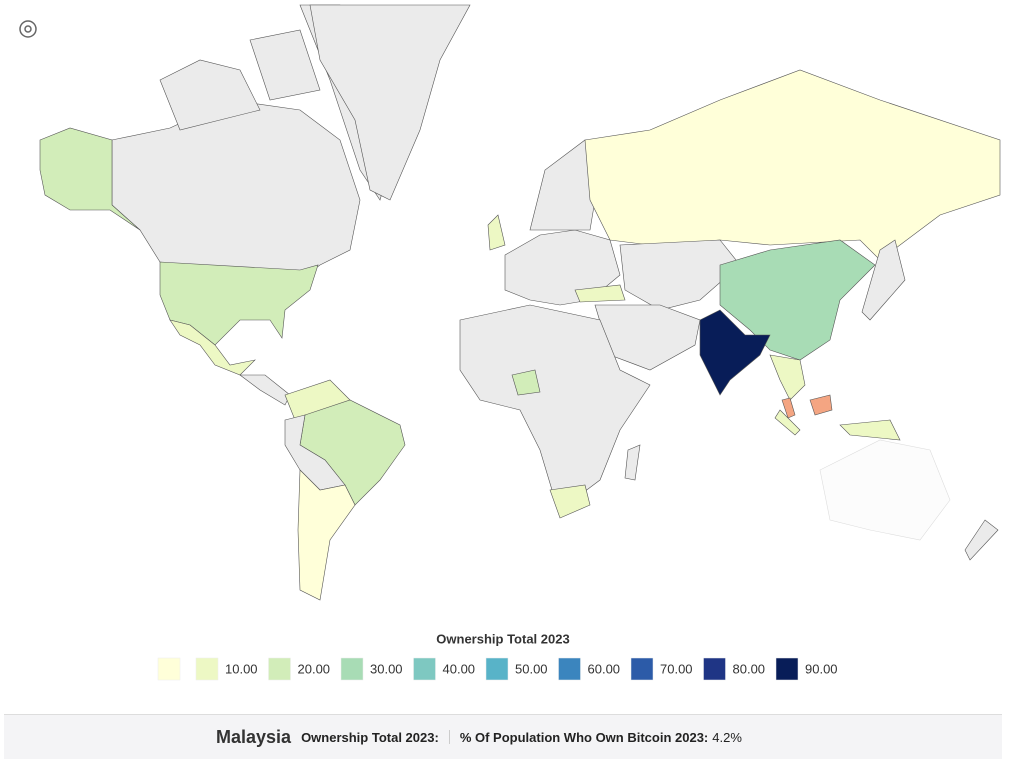  What do you see at coordinates (502, 638) in the screenshot?
I see `legend-title: Ownership Total 2023` at bounding box center [502, 638].